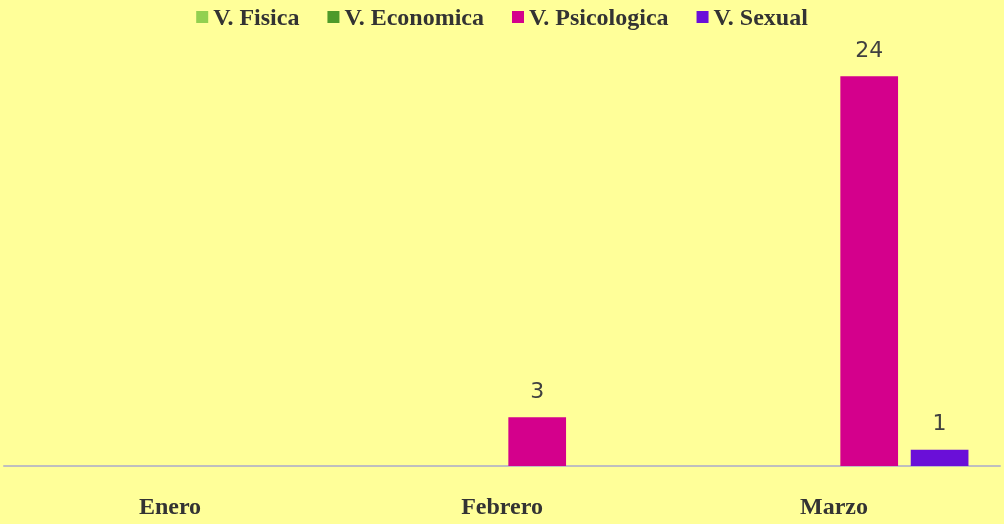 Image resolution: width=1004 pixels, height=524 pixels. What do you see at coordinates (869, 49) in the screenshot?
I see `data-label: 24` at bounding box center [869, 49].